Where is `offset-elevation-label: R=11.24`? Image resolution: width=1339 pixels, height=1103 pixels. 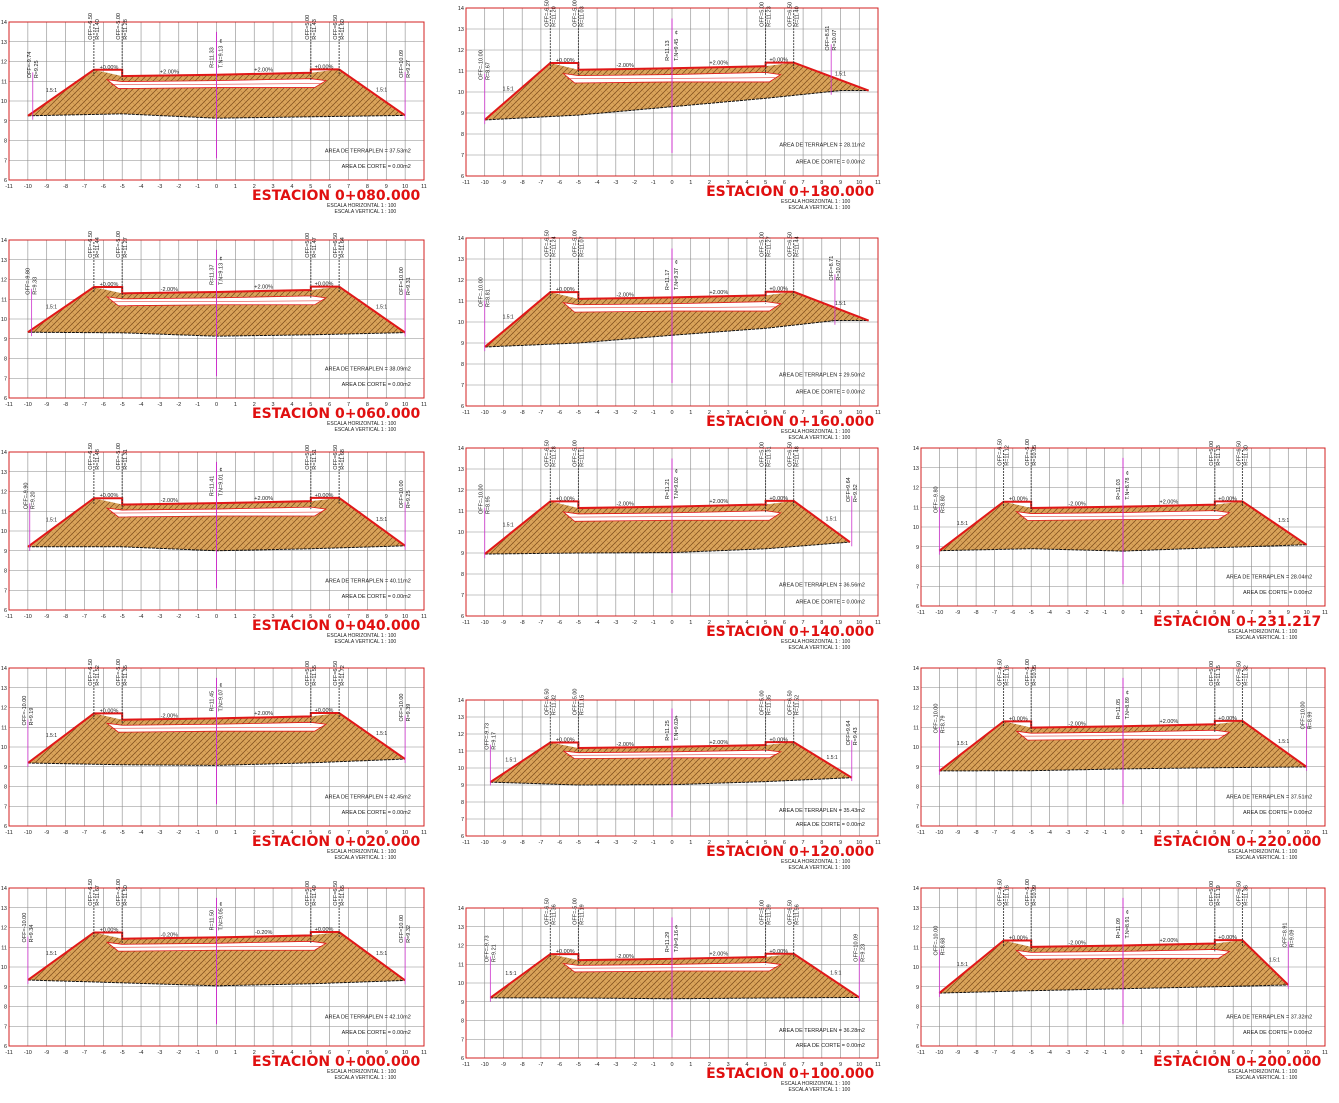
offset-elevation-label: R=11.24 is located at coordinates (554, 246).